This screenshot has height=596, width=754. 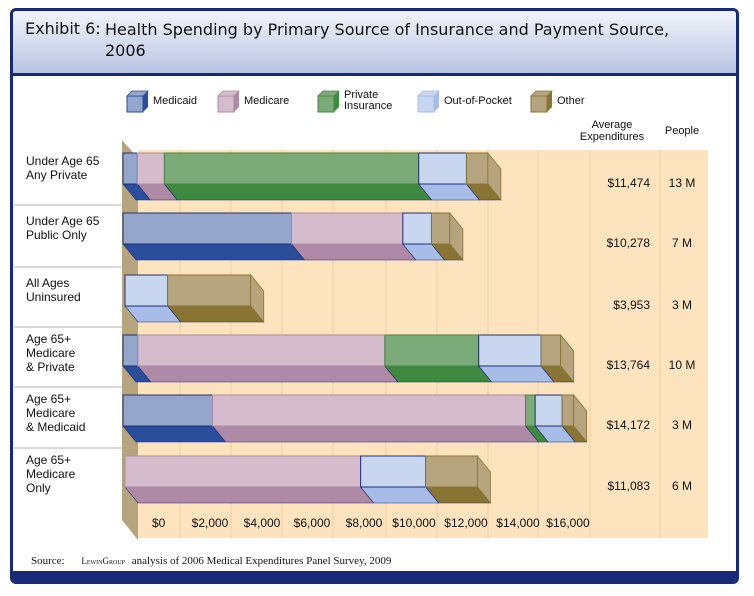 I want to click on avg-expenditure-value: $10,278, so click(x=629, y=243).